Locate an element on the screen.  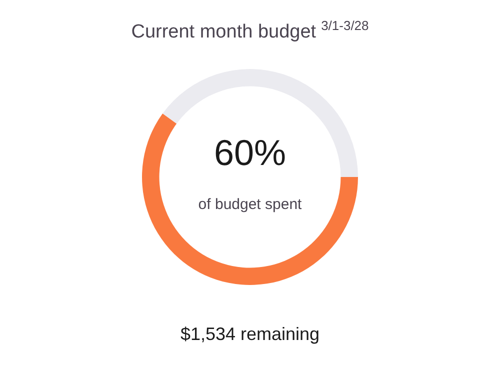
text: 60% is located at coordinates (250, 152).